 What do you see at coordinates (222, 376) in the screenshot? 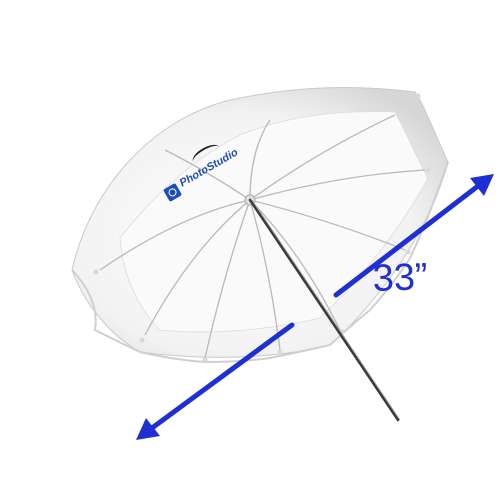
I see `arrow-down-left-icon` at bounding box center [222, 376].